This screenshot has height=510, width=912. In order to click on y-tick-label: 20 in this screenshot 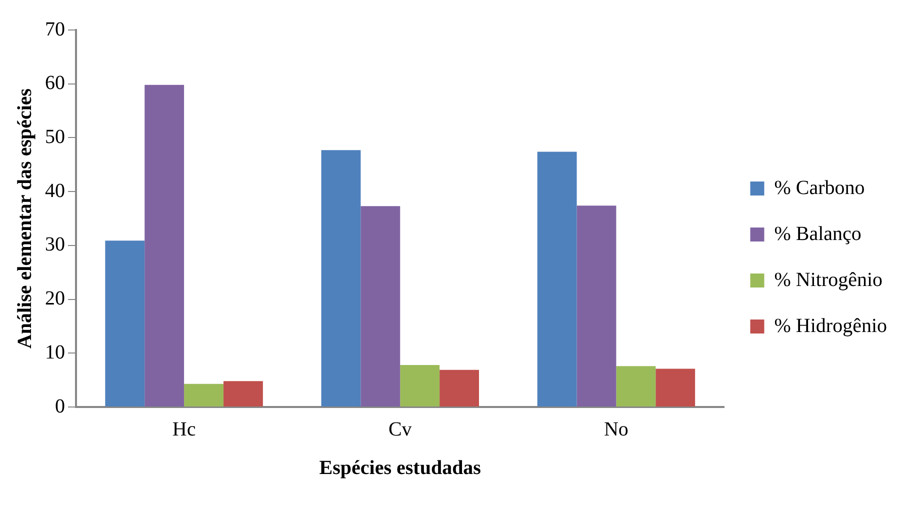, I will do `click(55, 299)`.